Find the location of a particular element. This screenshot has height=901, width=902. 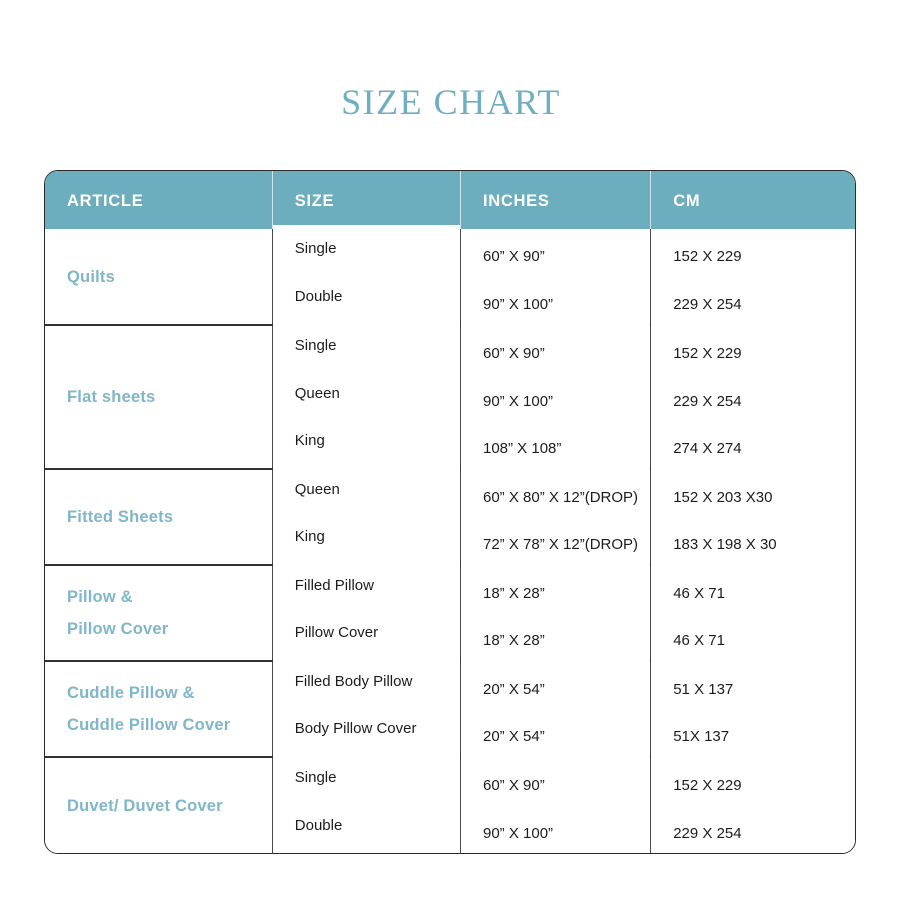

column-header-size: SIZE is located at coordinates (366, 200).